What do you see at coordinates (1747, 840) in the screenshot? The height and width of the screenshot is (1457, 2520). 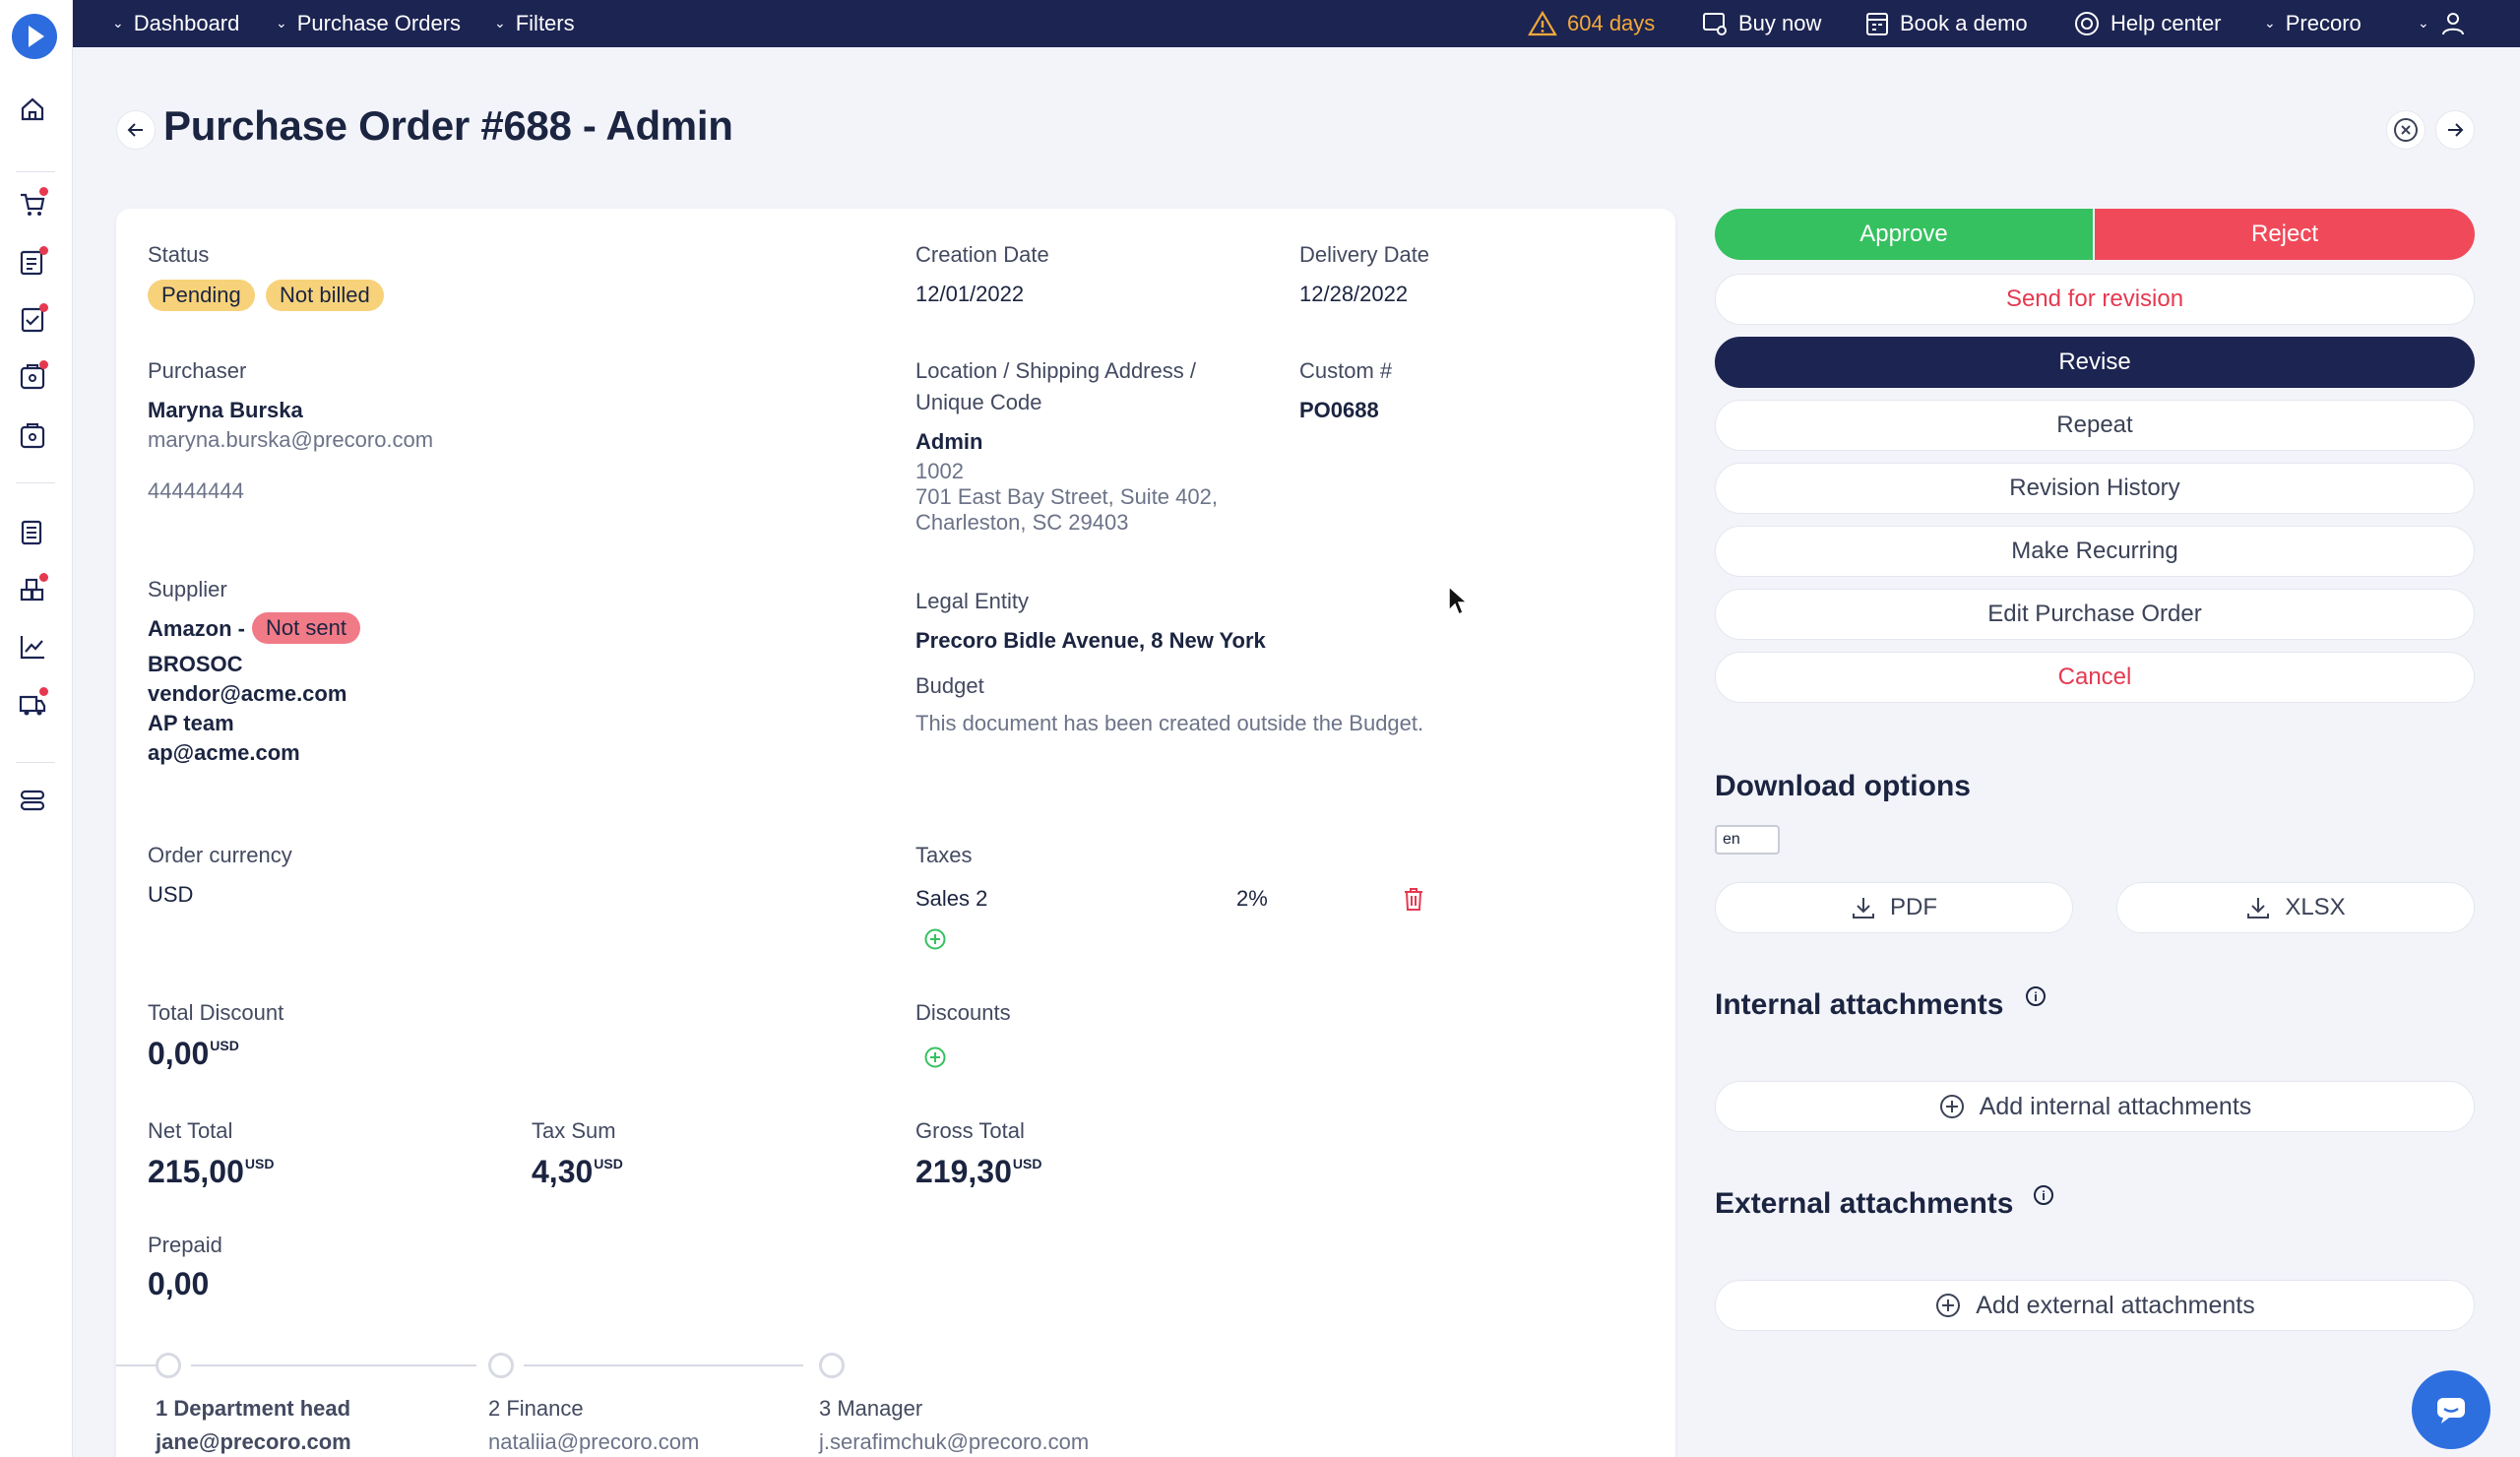 I see `language-select: en` at bounding box center [1747, 840].